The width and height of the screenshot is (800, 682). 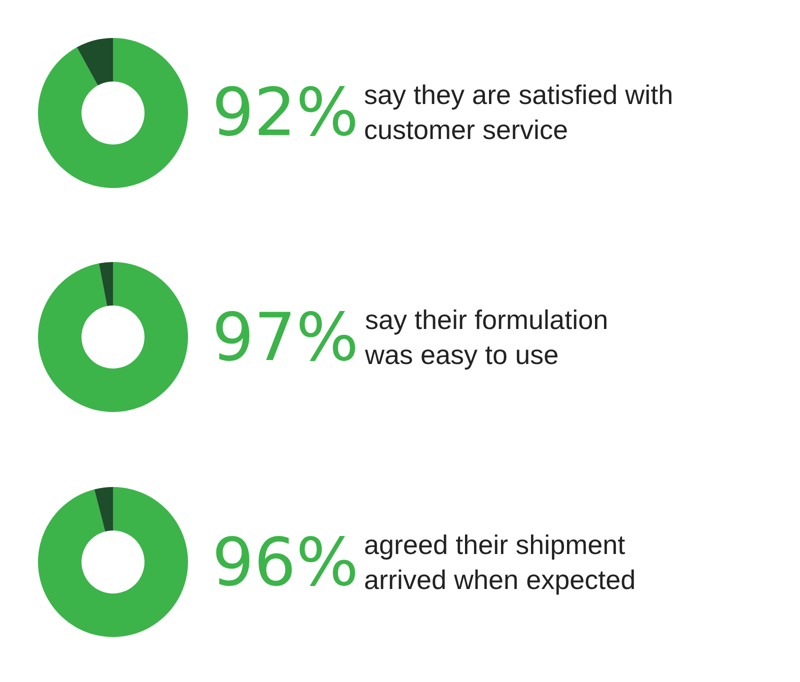 I want to click on text: say their formulation was easy to use, so click(x=486, y=337).